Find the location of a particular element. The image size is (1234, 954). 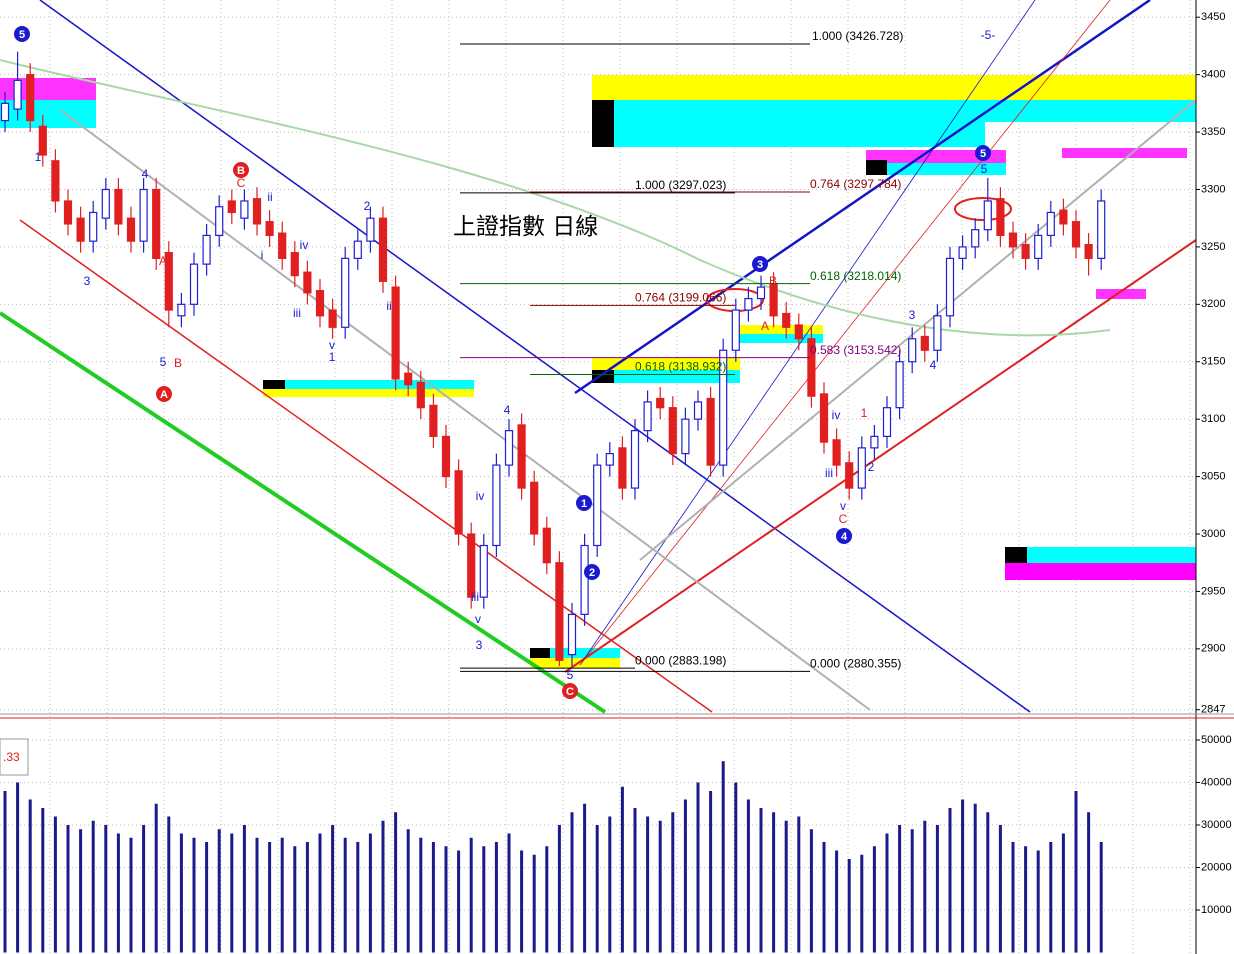

y-tick-label: 3300 is located at coordinates (1213, 189).